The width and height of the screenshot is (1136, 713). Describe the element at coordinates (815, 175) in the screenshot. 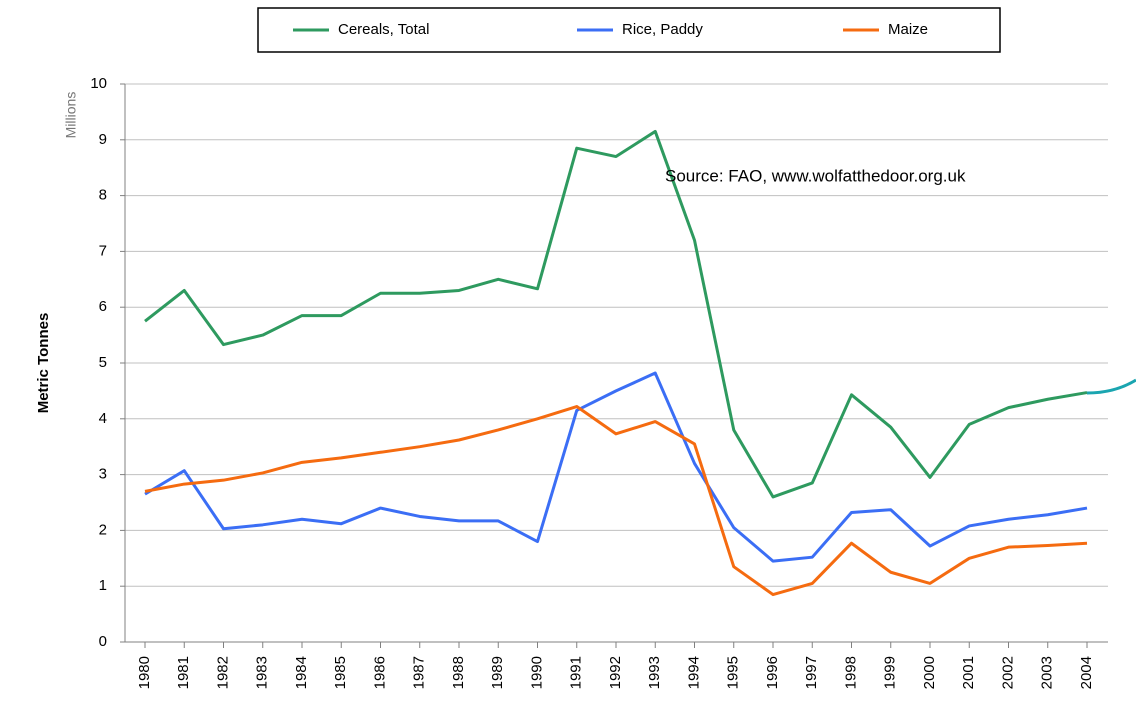

I see `annotation: Source: FAO, www.wolfatthedoor.org.uk` at that location.